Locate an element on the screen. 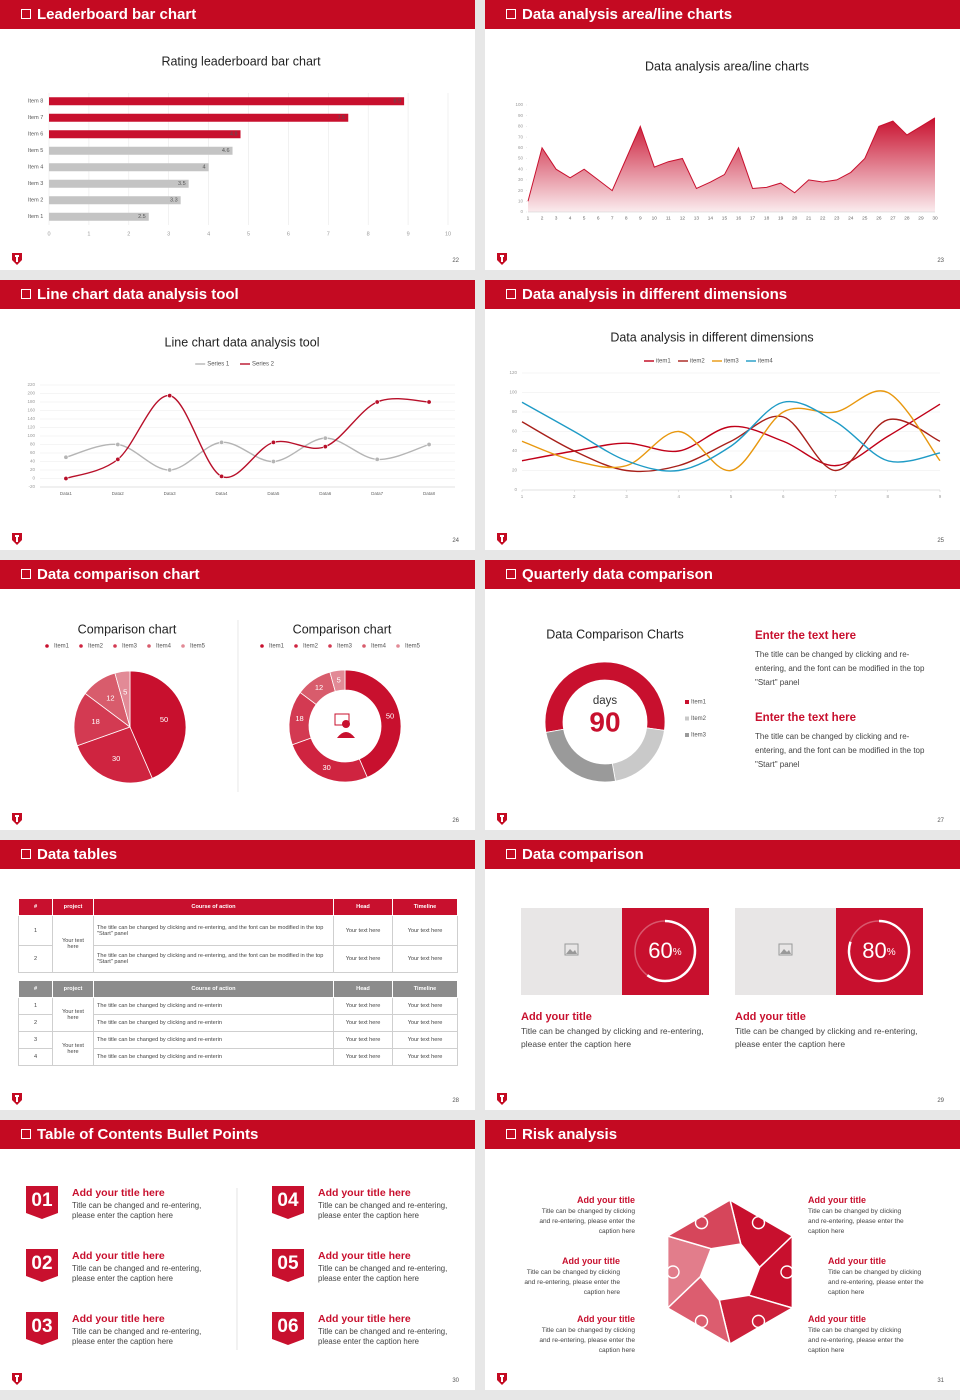 The image size is (960, 1400). x-tick-label: 3 is located at coordinates (556, 218).